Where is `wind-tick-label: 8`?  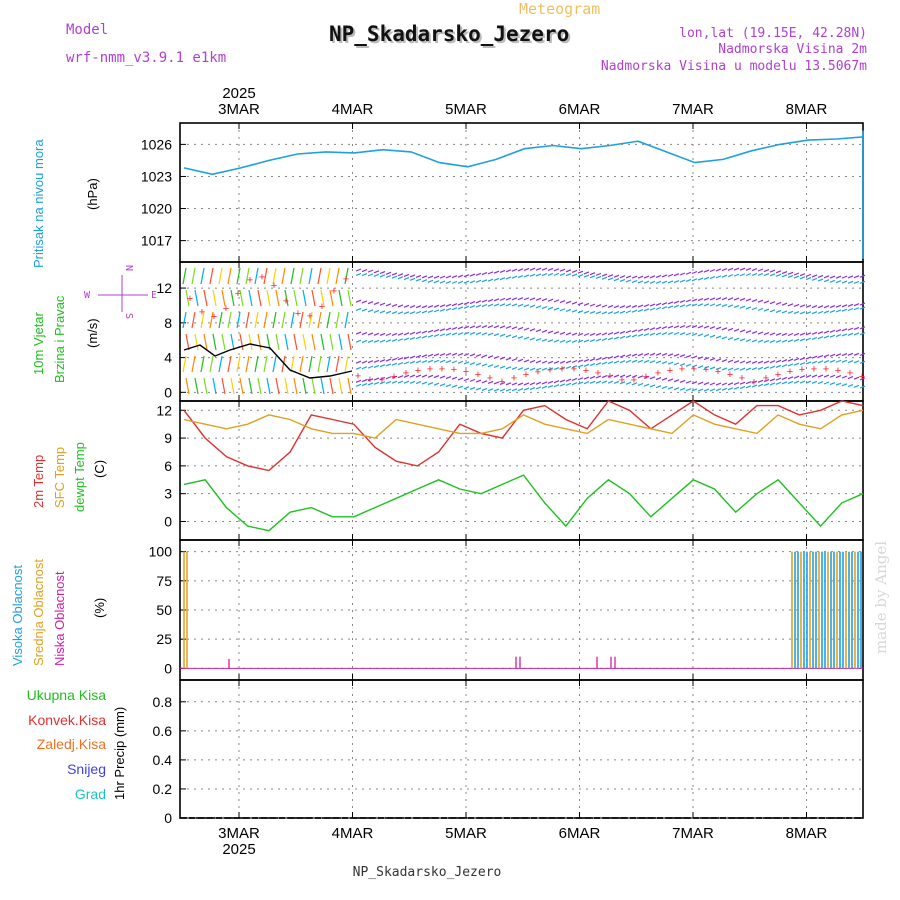 wind-tick-label: 8 is located at coordinates (168, 323).